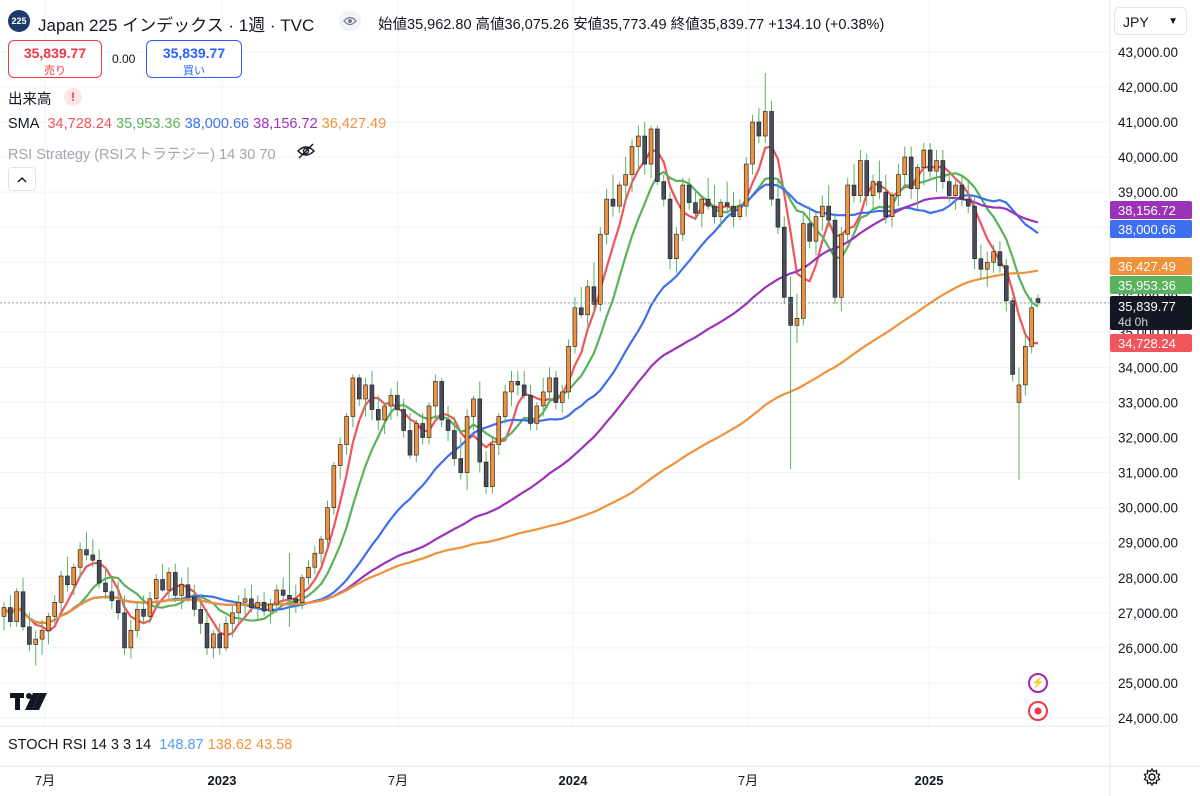  What do you see at coordinates (29, 703) in the screenshot?
I see `tradingview-logo` at bounding box center [29, 703].